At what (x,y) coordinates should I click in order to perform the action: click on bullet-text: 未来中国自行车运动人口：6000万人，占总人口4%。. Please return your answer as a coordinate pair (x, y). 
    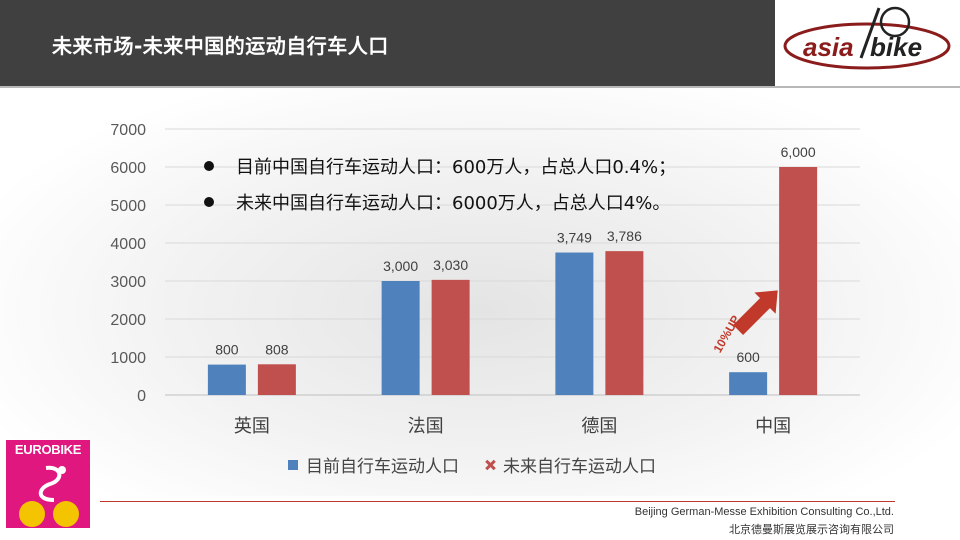
    Looking at the image, I should click on (453, 203).